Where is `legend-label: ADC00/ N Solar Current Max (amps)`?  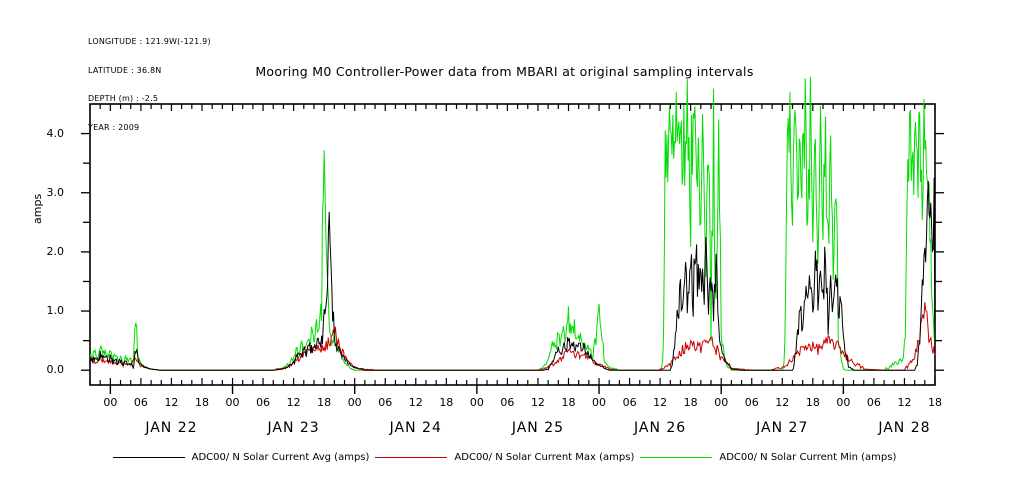 legend-label: ADC00/ N Solar Current Max (amps) is located at coordinates (544, 457).